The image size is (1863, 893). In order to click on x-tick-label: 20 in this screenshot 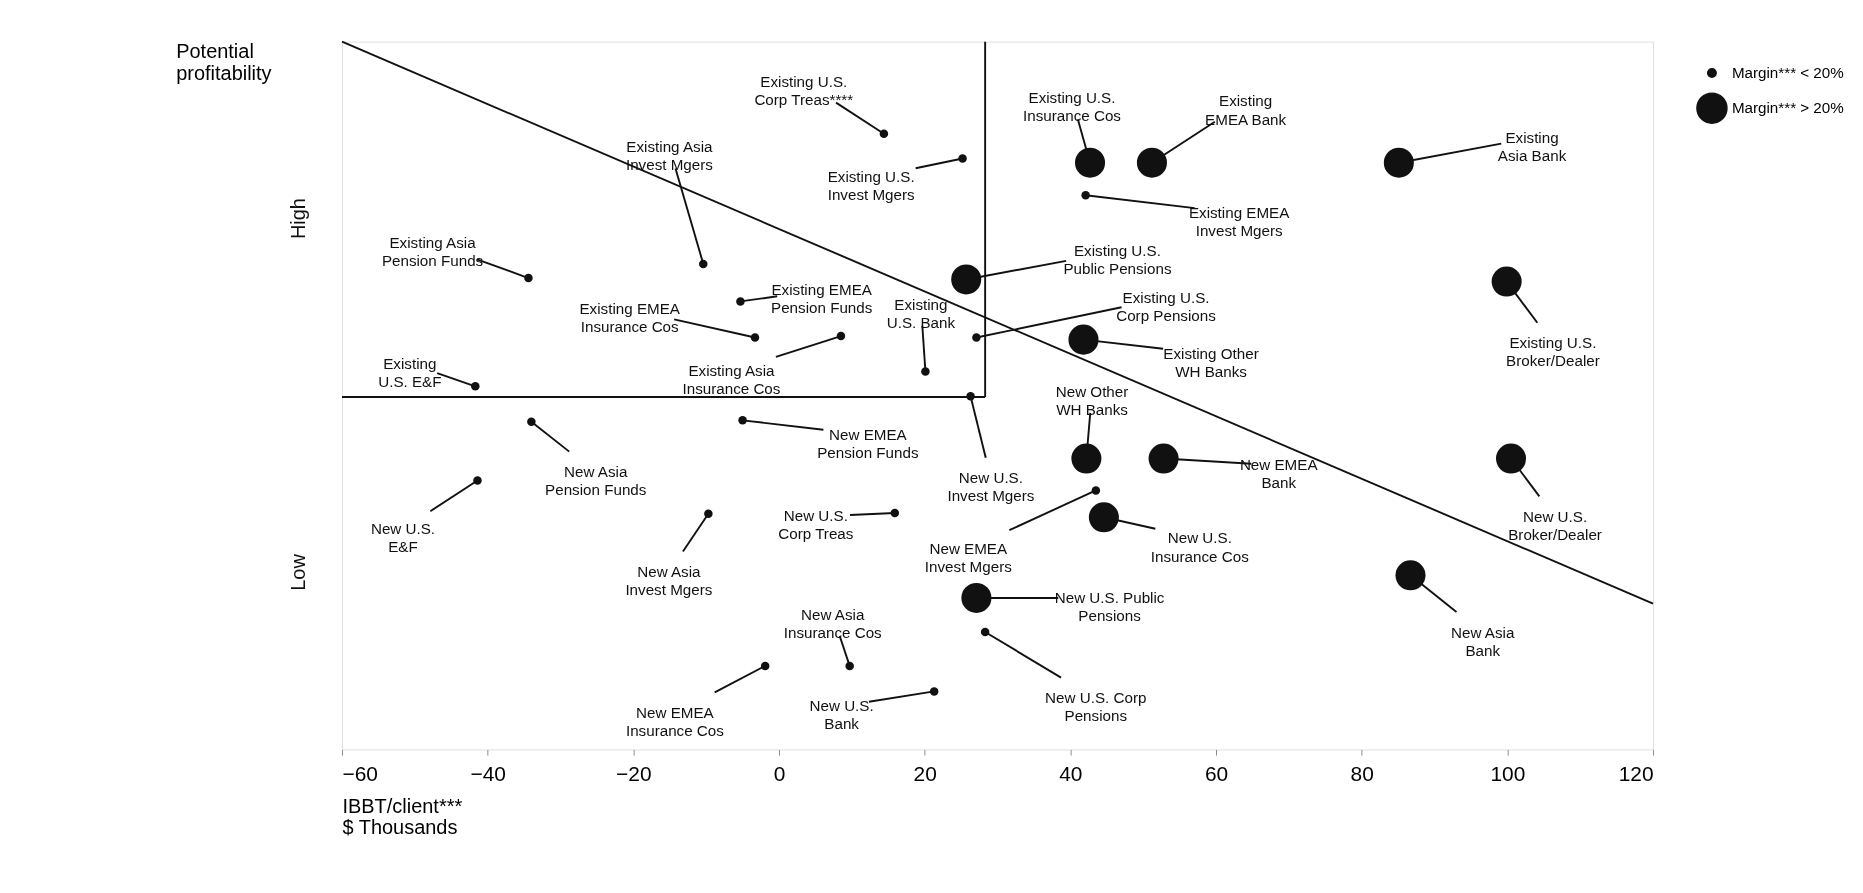, I will do `click(925, 774)`.